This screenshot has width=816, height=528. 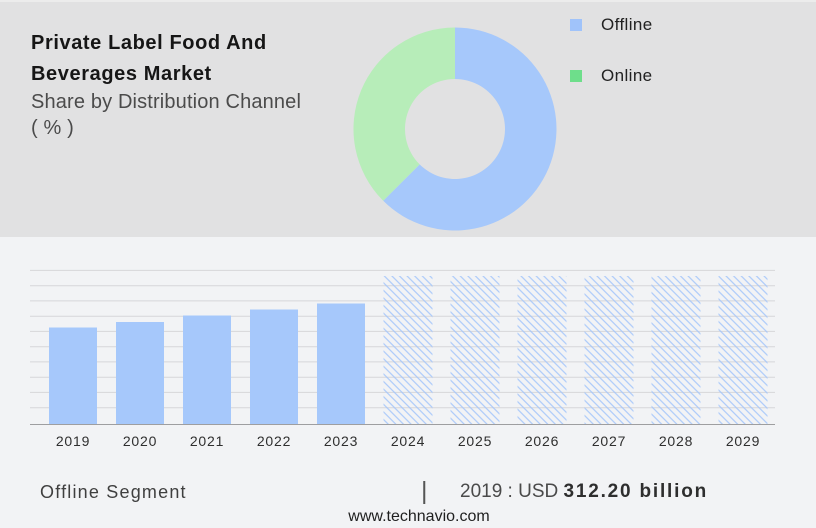 I want to click on svg-text: 2019, so click(x=73, y=441).